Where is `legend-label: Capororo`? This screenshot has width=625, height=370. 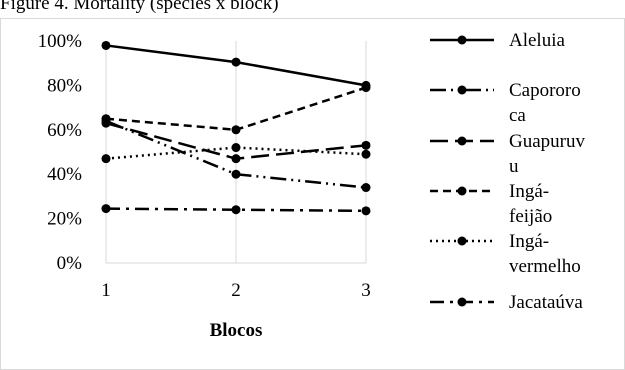 legend-label: Capororo is located at coordinates (545, 90).